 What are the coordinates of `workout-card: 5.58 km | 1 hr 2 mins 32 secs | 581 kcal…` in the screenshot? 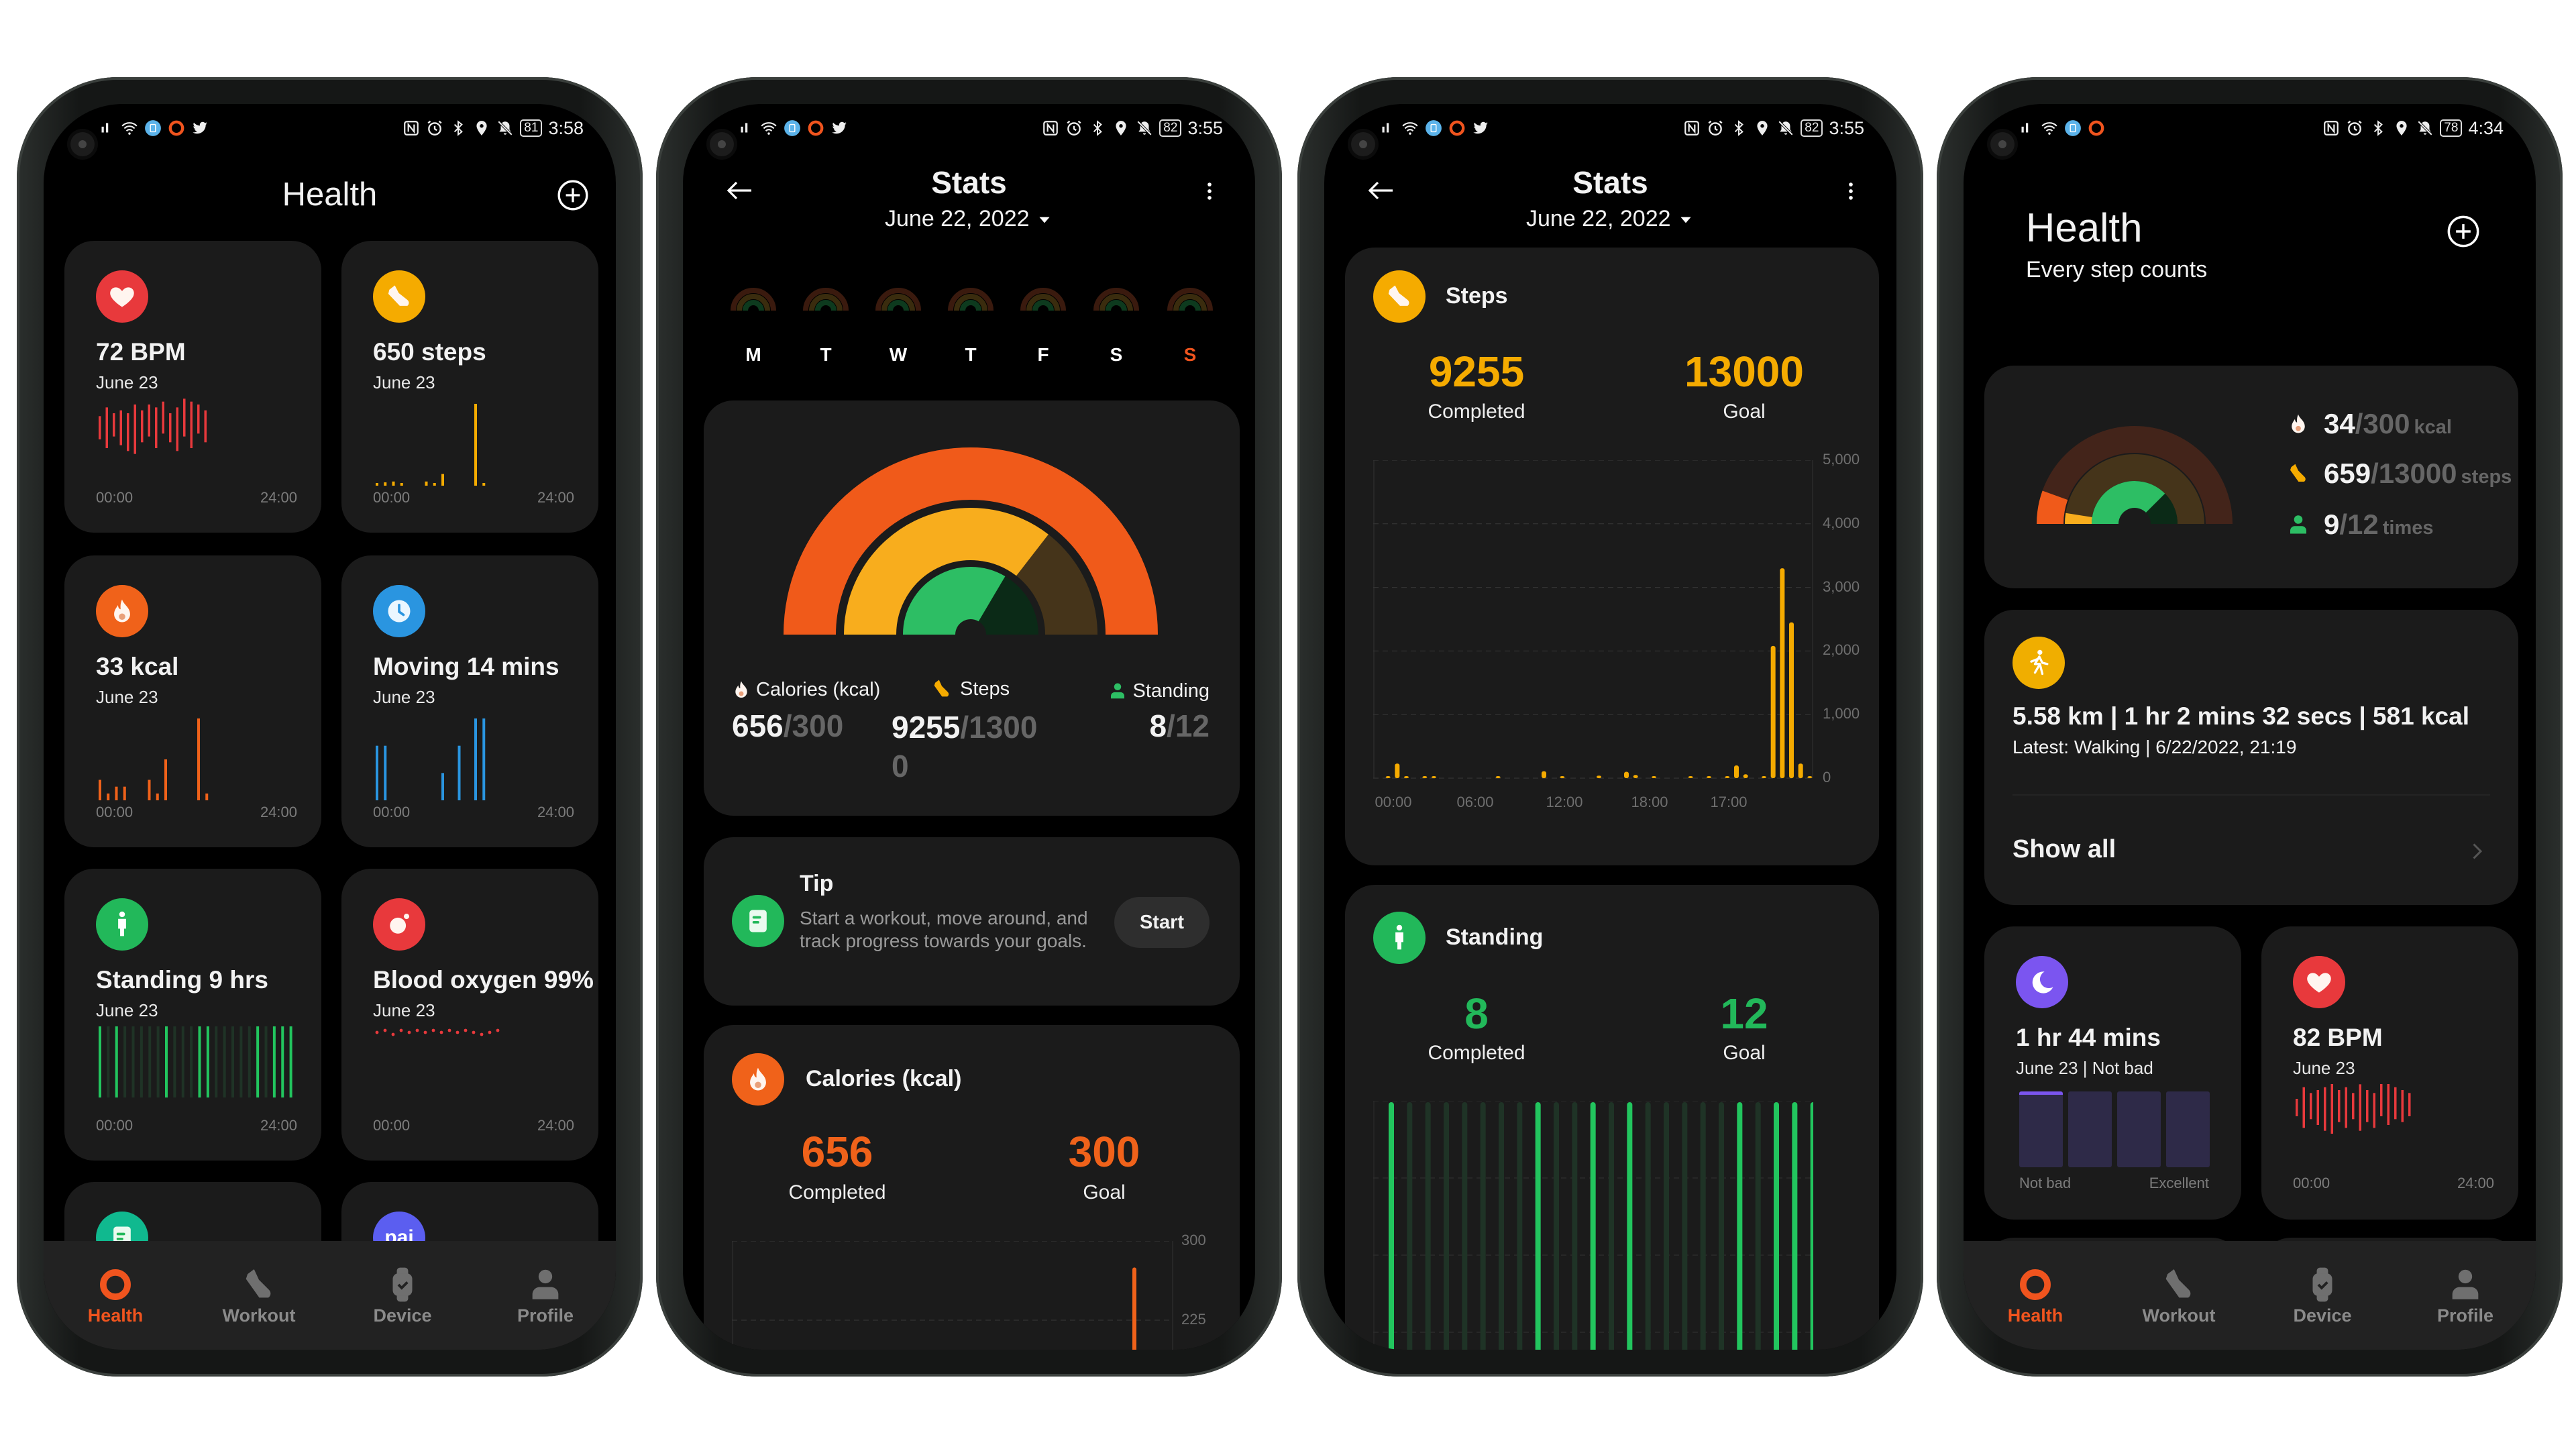 It's located at (2251, 757).